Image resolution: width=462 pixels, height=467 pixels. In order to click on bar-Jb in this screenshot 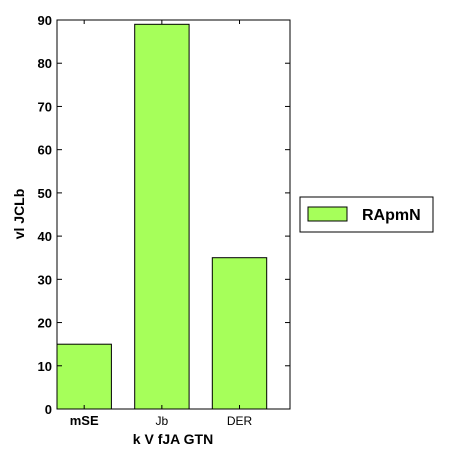, I will do `click(162, 216)`.